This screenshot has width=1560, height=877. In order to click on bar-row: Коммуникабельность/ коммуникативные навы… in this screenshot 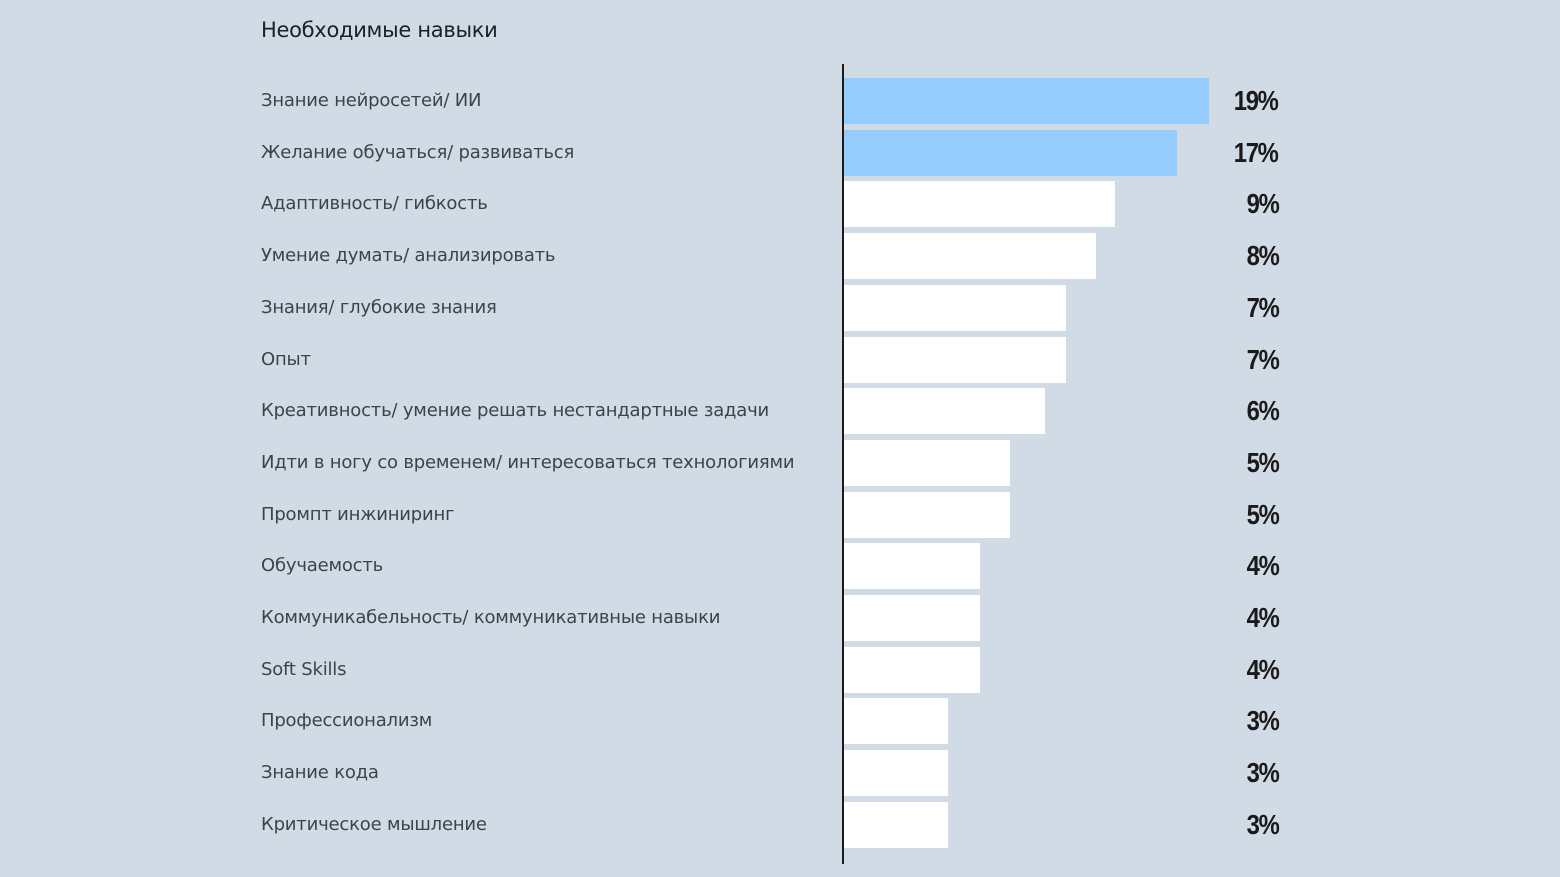, I will do `click(780, 618)`.